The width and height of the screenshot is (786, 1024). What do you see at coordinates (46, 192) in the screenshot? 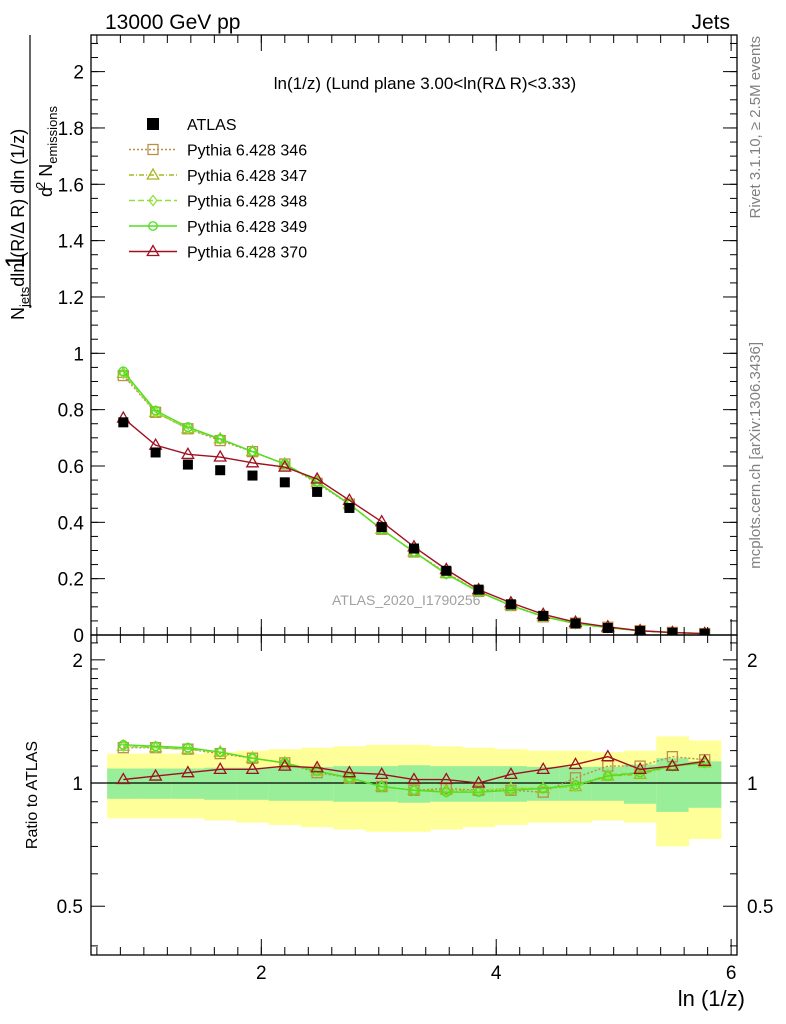
I see `svg-text: d` at bounding box center [46, 192].